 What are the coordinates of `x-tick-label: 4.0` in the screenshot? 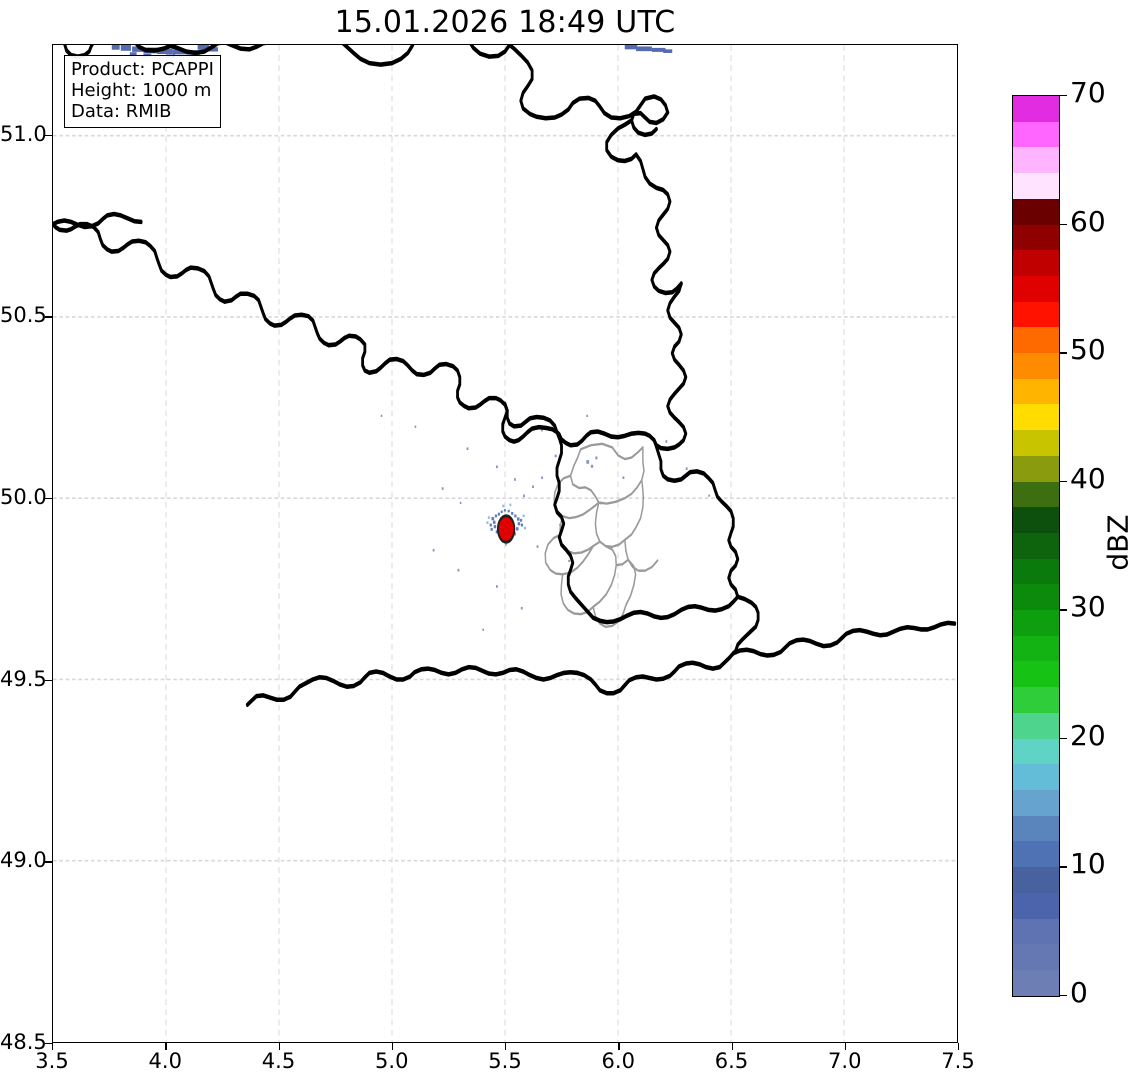 It's located at (165, 1061).